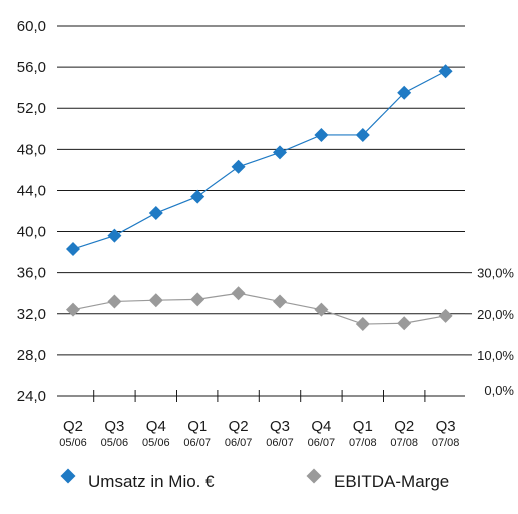 This screenshot has height=514, width=518. Describe the element at coordinates (31, 396) in the screenshot. I see `y-left-tick-label: 24,0` at that location.